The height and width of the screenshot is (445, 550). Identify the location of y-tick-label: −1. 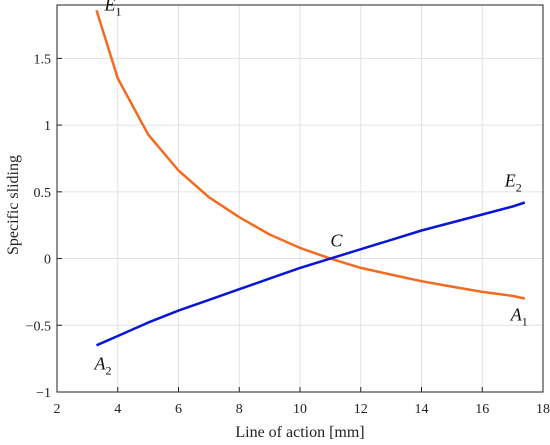
(43, 393).